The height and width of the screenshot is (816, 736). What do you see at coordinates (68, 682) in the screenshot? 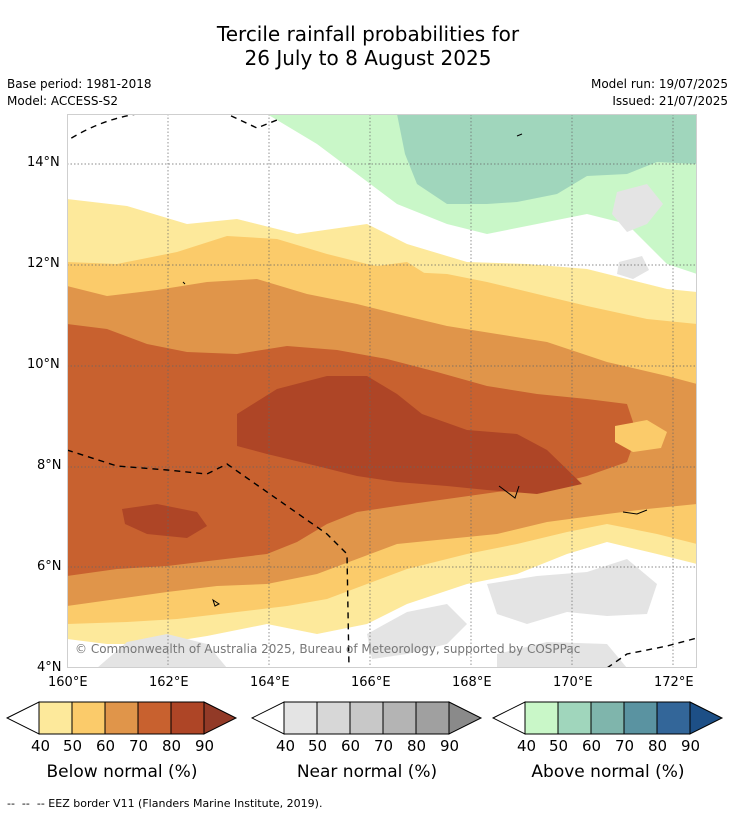
I see `lon-label-160e: 160°E` at bounding box center [68, 682].